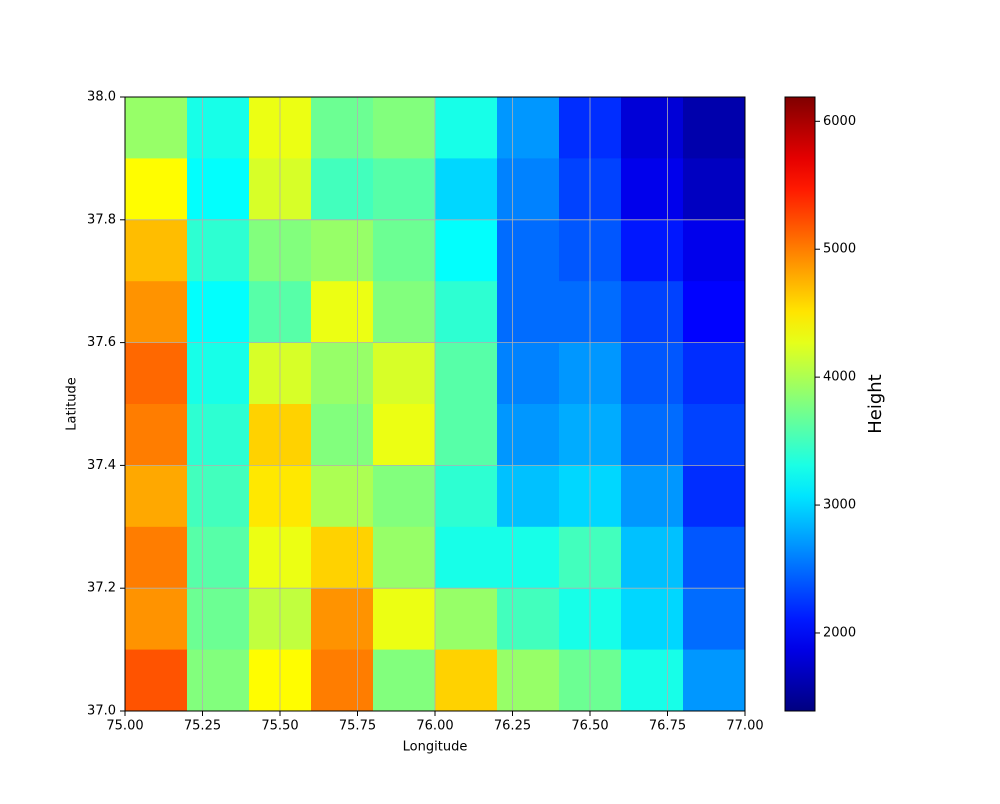 The width and height of the screenshot is (1000, 804). Describe the element at coordinates (435, 747) in the screenshot. I see `x-axis-label: Longitude` at that location.